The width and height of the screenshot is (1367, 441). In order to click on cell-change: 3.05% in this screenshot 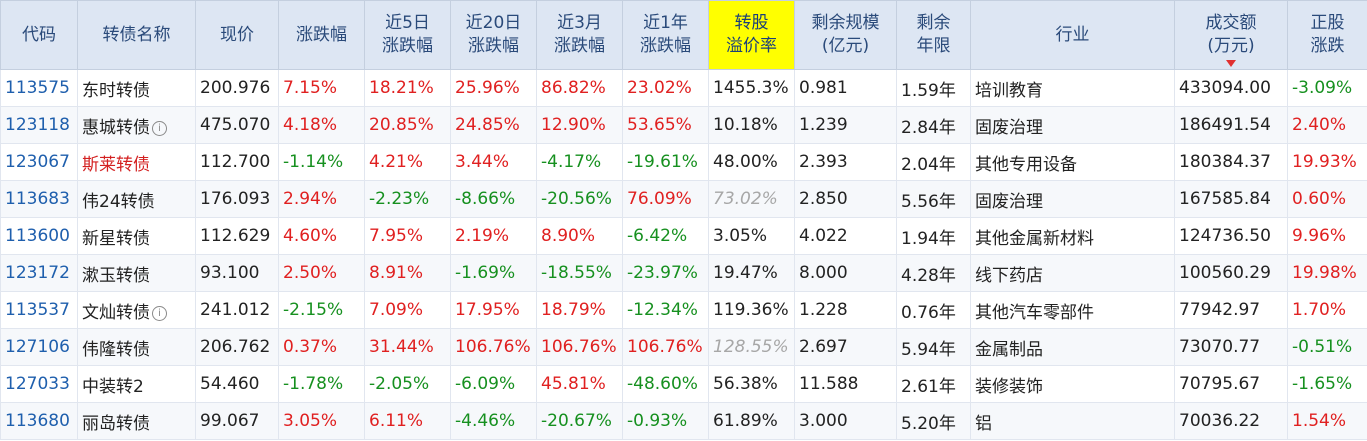, I will do `click(321, 421)`.